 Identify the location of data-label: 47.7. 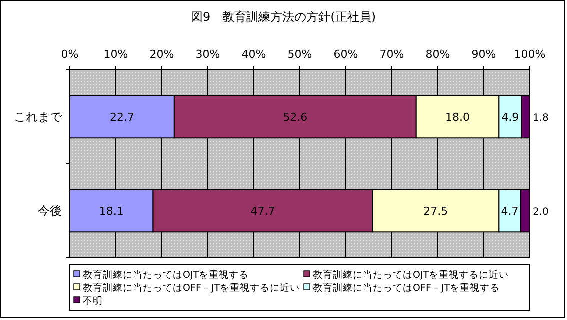
(263, 211).